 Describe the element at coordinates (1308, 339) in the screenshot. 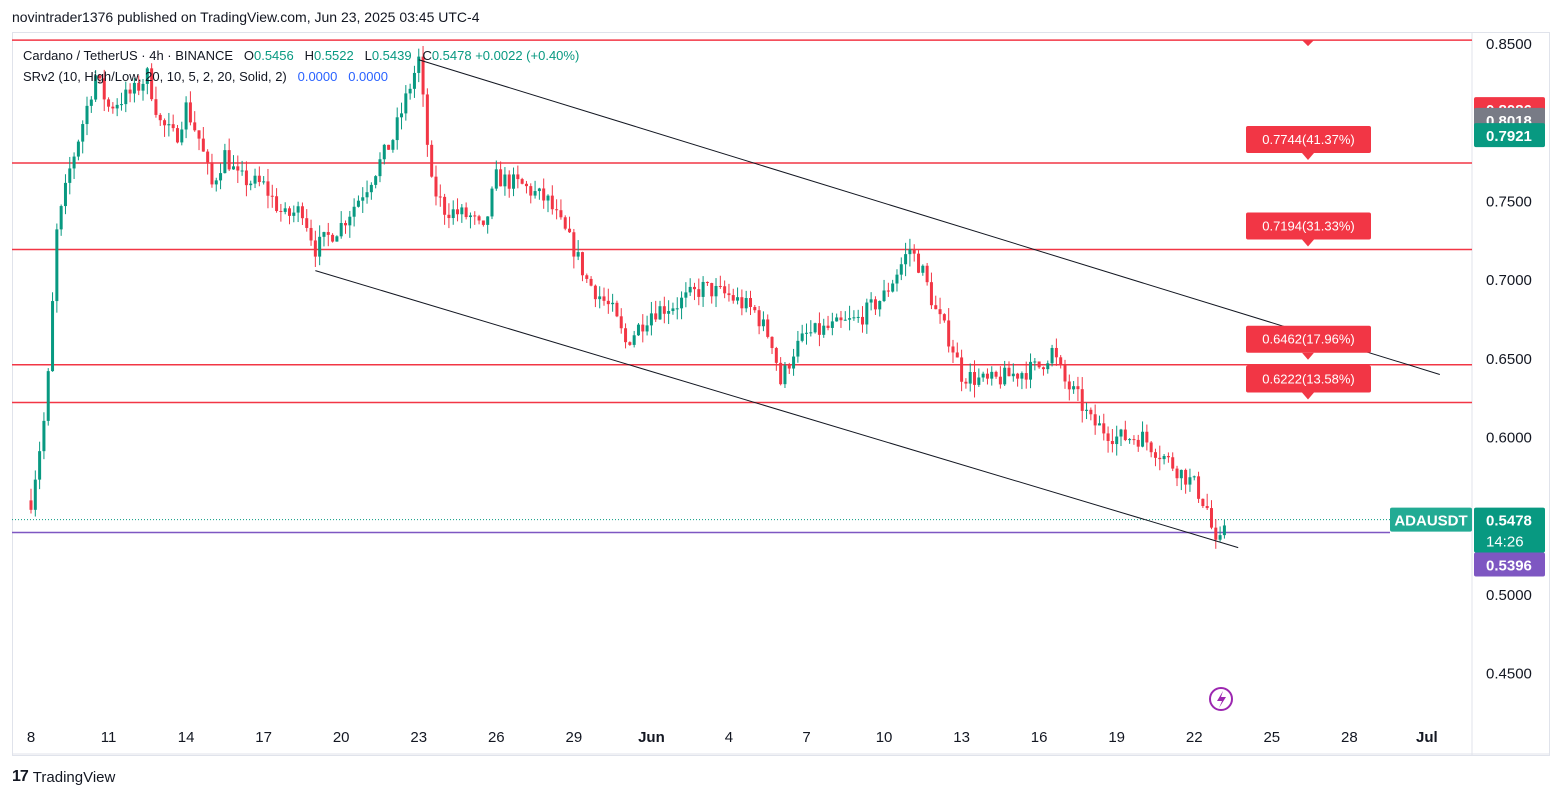

I see `level-label-text: 0.6462(17.96%)` at that location.